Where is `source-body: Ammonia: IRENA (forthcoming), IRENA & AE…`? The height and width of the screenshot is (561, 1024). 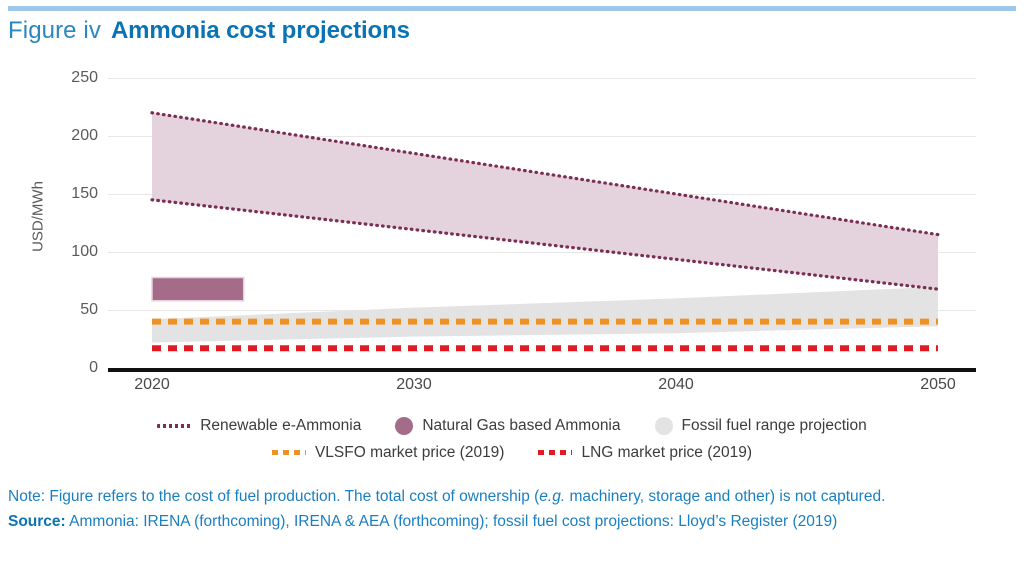 source-body: Ammonia: IRENA (forthcoming), IRENA & AE… is located at coordinates (451, 521).